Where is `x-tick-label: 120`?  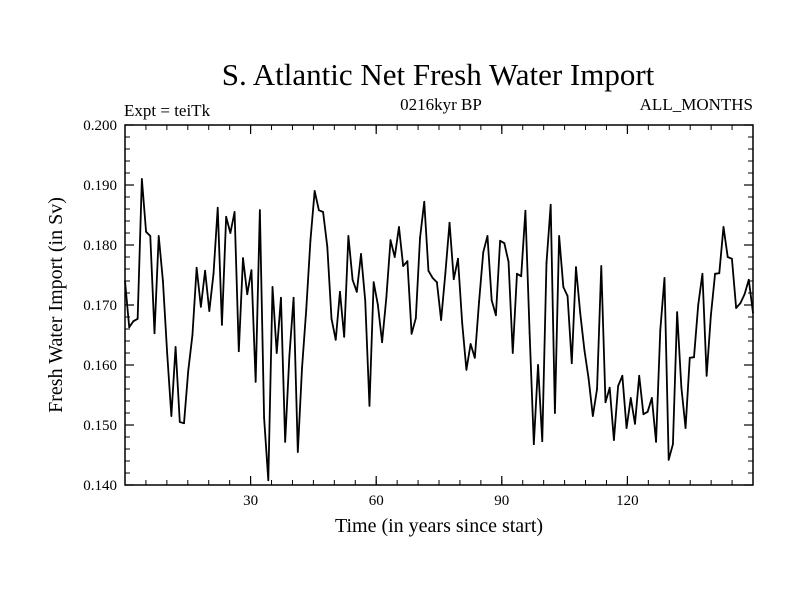
x-tick-label: 120 is located at coordinates (627, 501).